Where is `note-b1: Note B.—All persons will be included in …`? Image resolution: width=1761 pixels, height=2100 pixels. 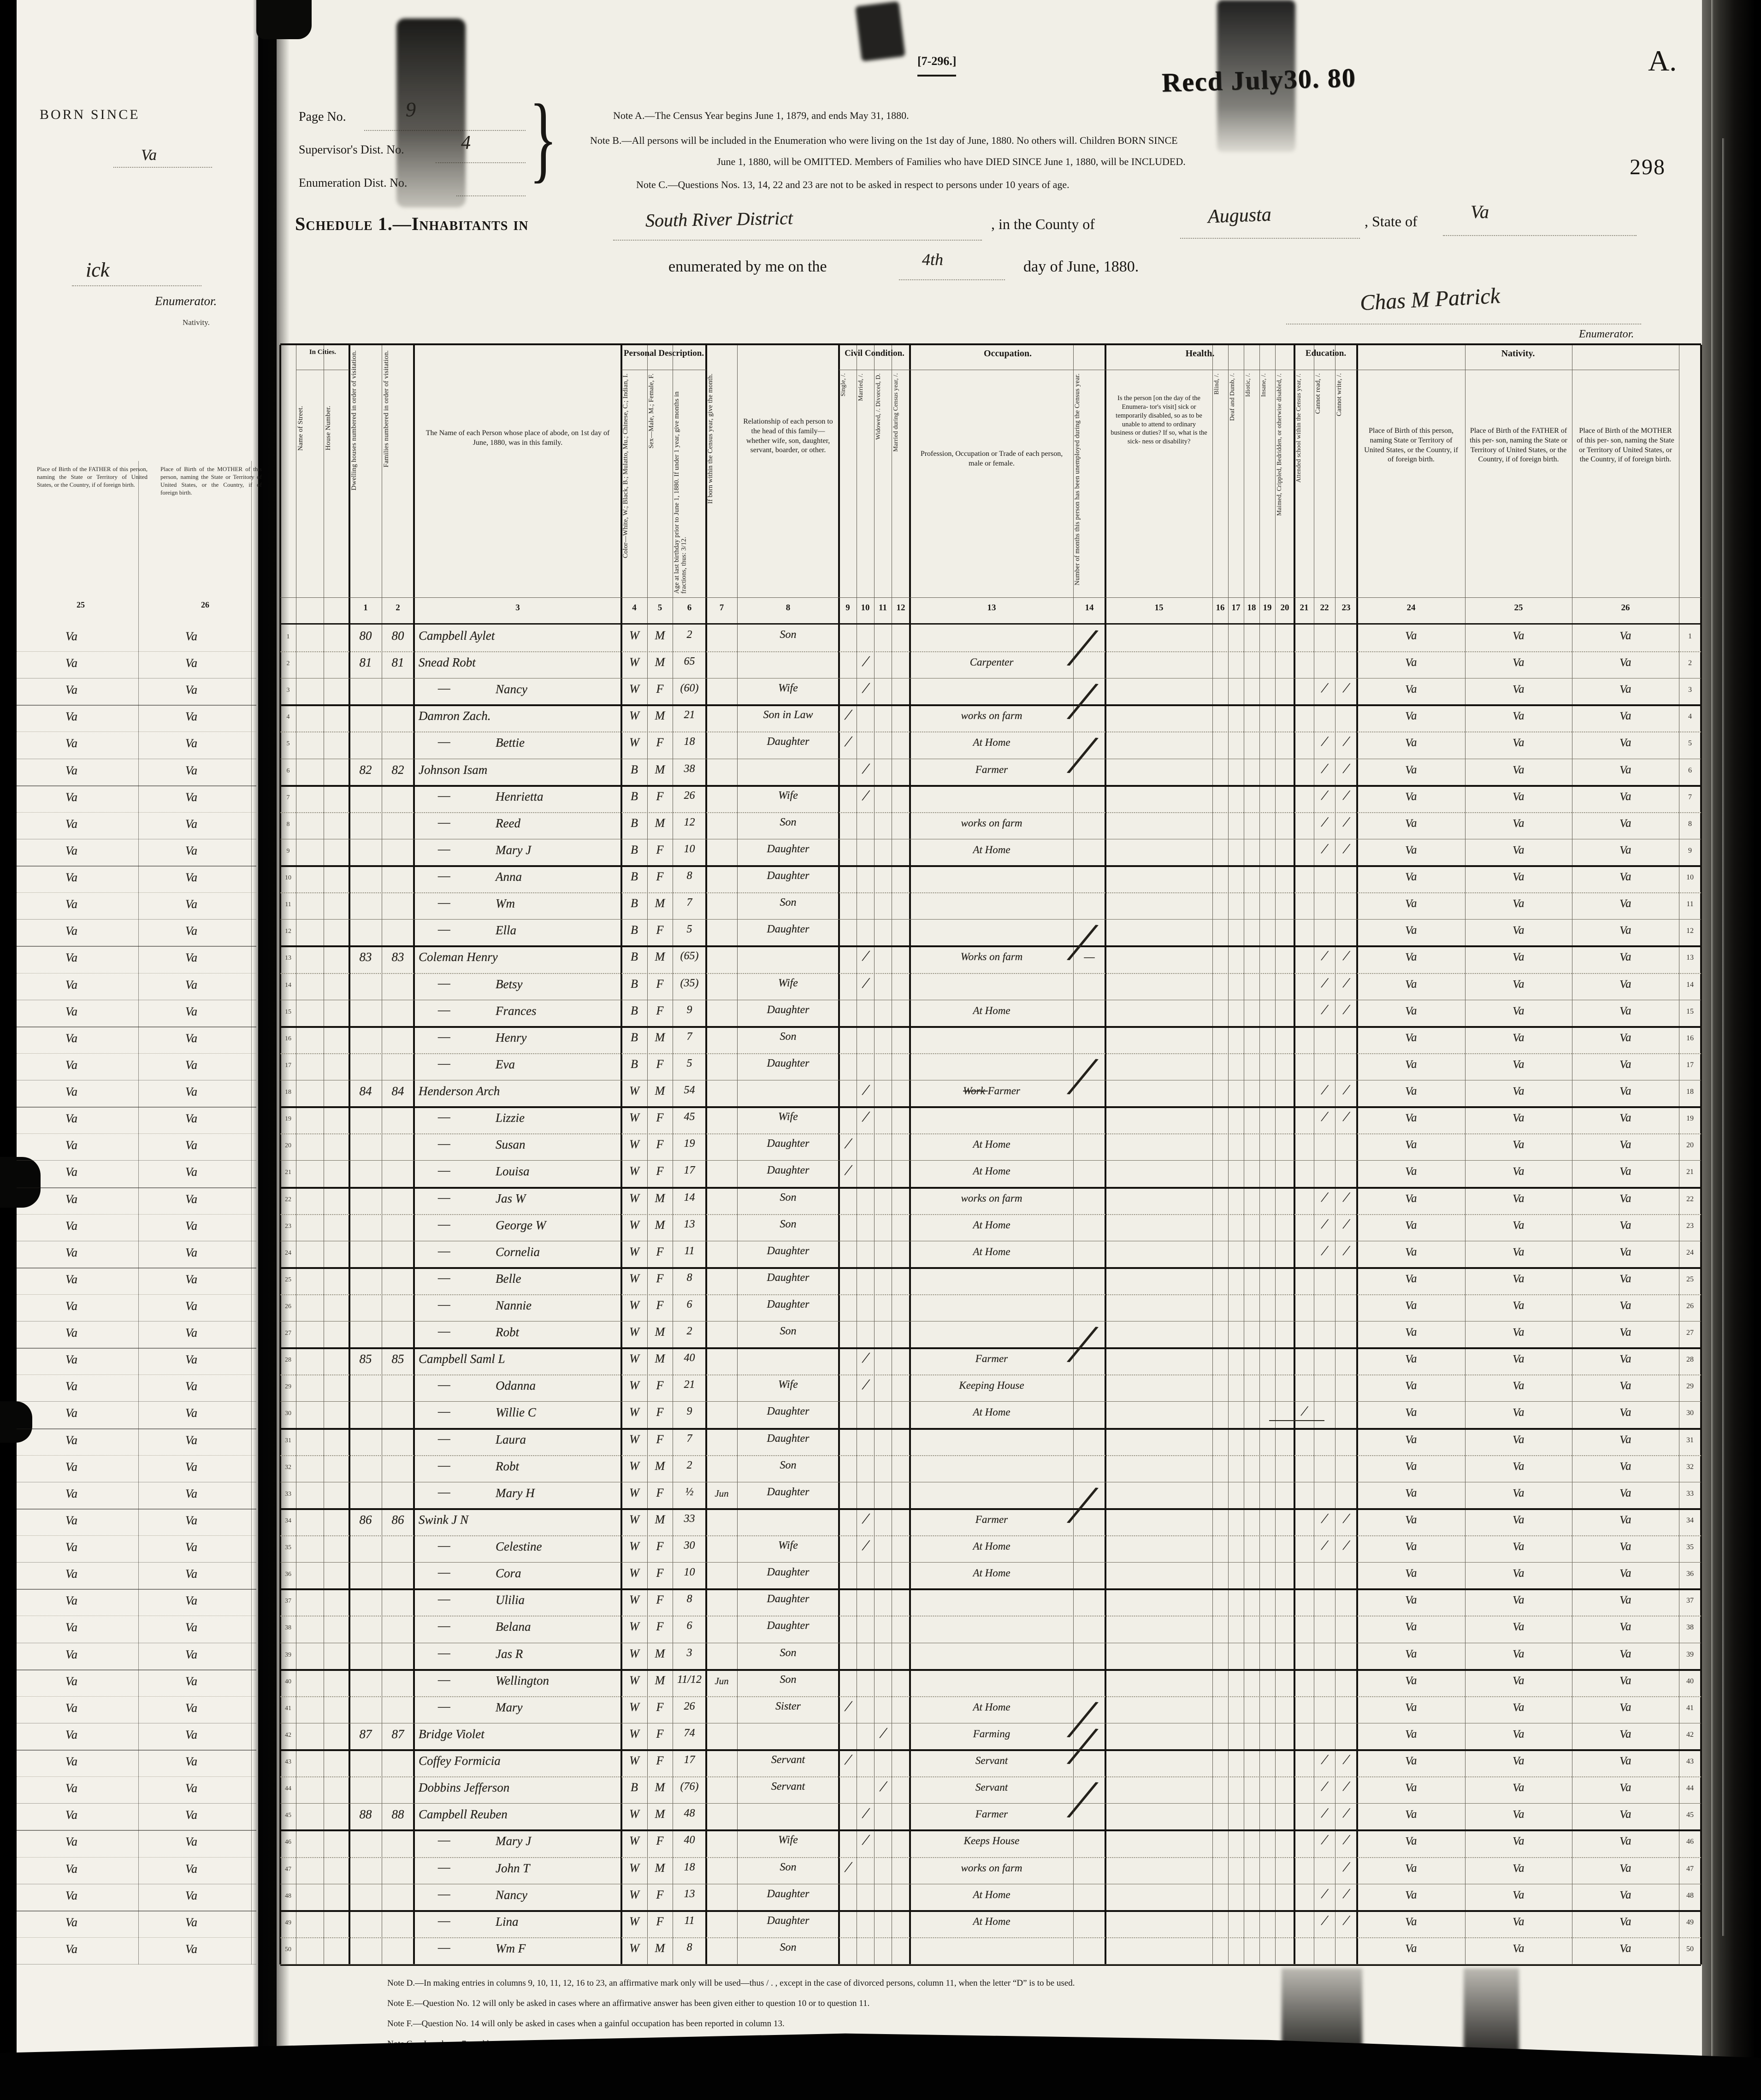 note-b1: Note B.—All persons will be included in … is located at coordinates (884, 140).